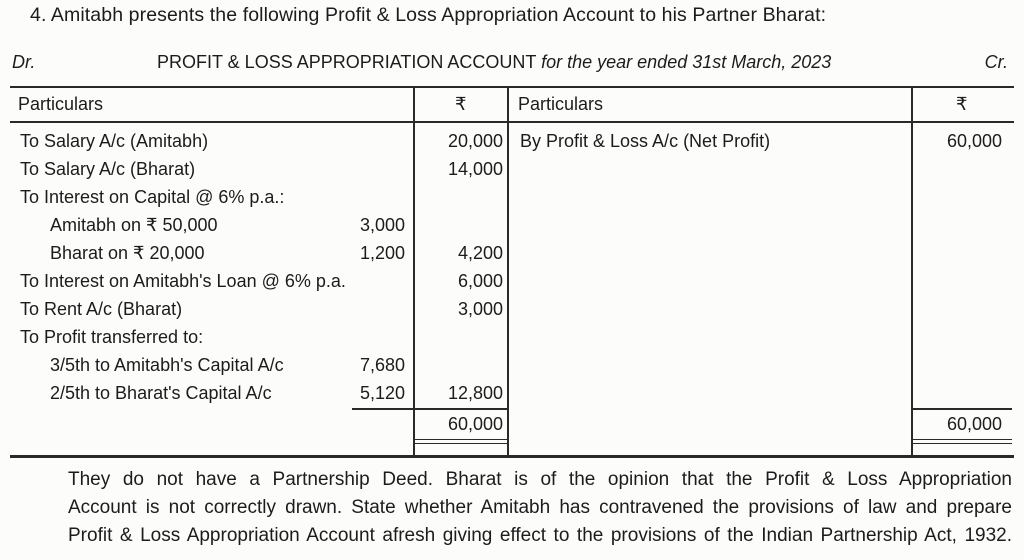 This screenshot has height=560, width=1024. I want to click on debit-row-text: Bharat on ₹ 20,000, so click(127, 253).